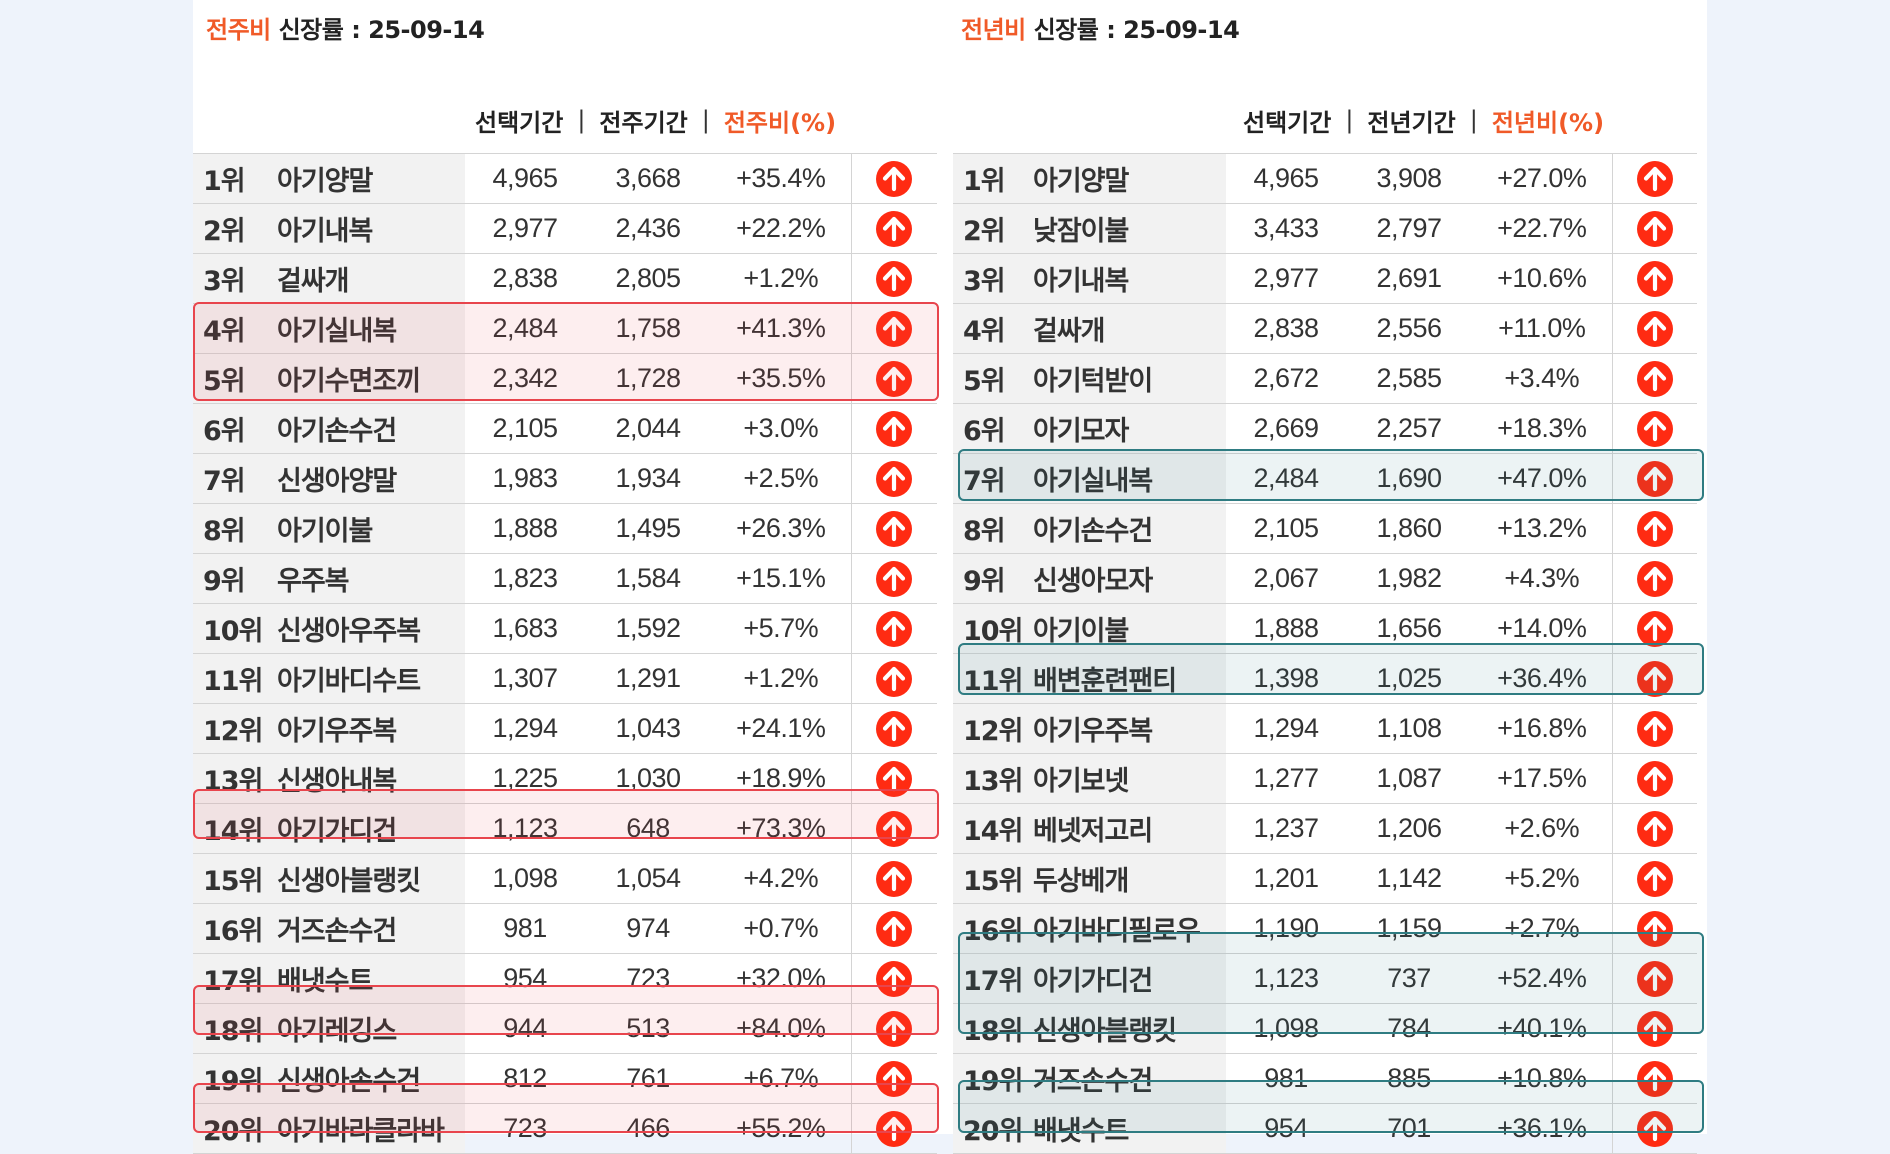 This screenshot has width=1890, height=1154. What do you see at coordinates (565, 378) in the screenshot?
I see `table-row: 5위 아기수면조끼 2,342 1,728 +35.5%` at bounding box center [565, 378].